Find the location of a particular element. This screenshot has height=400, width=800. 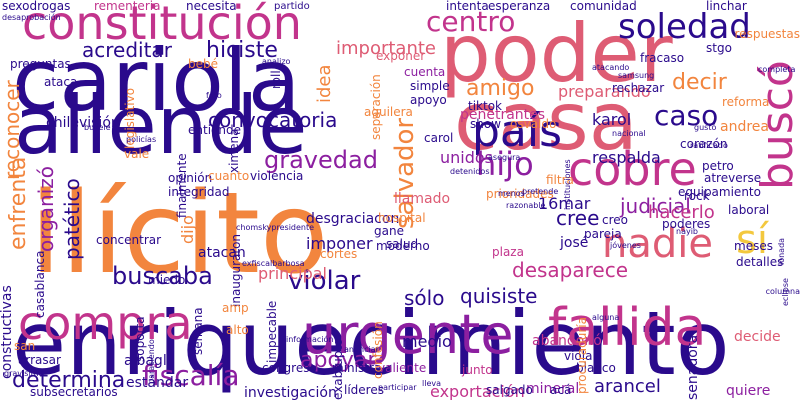

word-policias: policías is located at coordinates (141, 139).